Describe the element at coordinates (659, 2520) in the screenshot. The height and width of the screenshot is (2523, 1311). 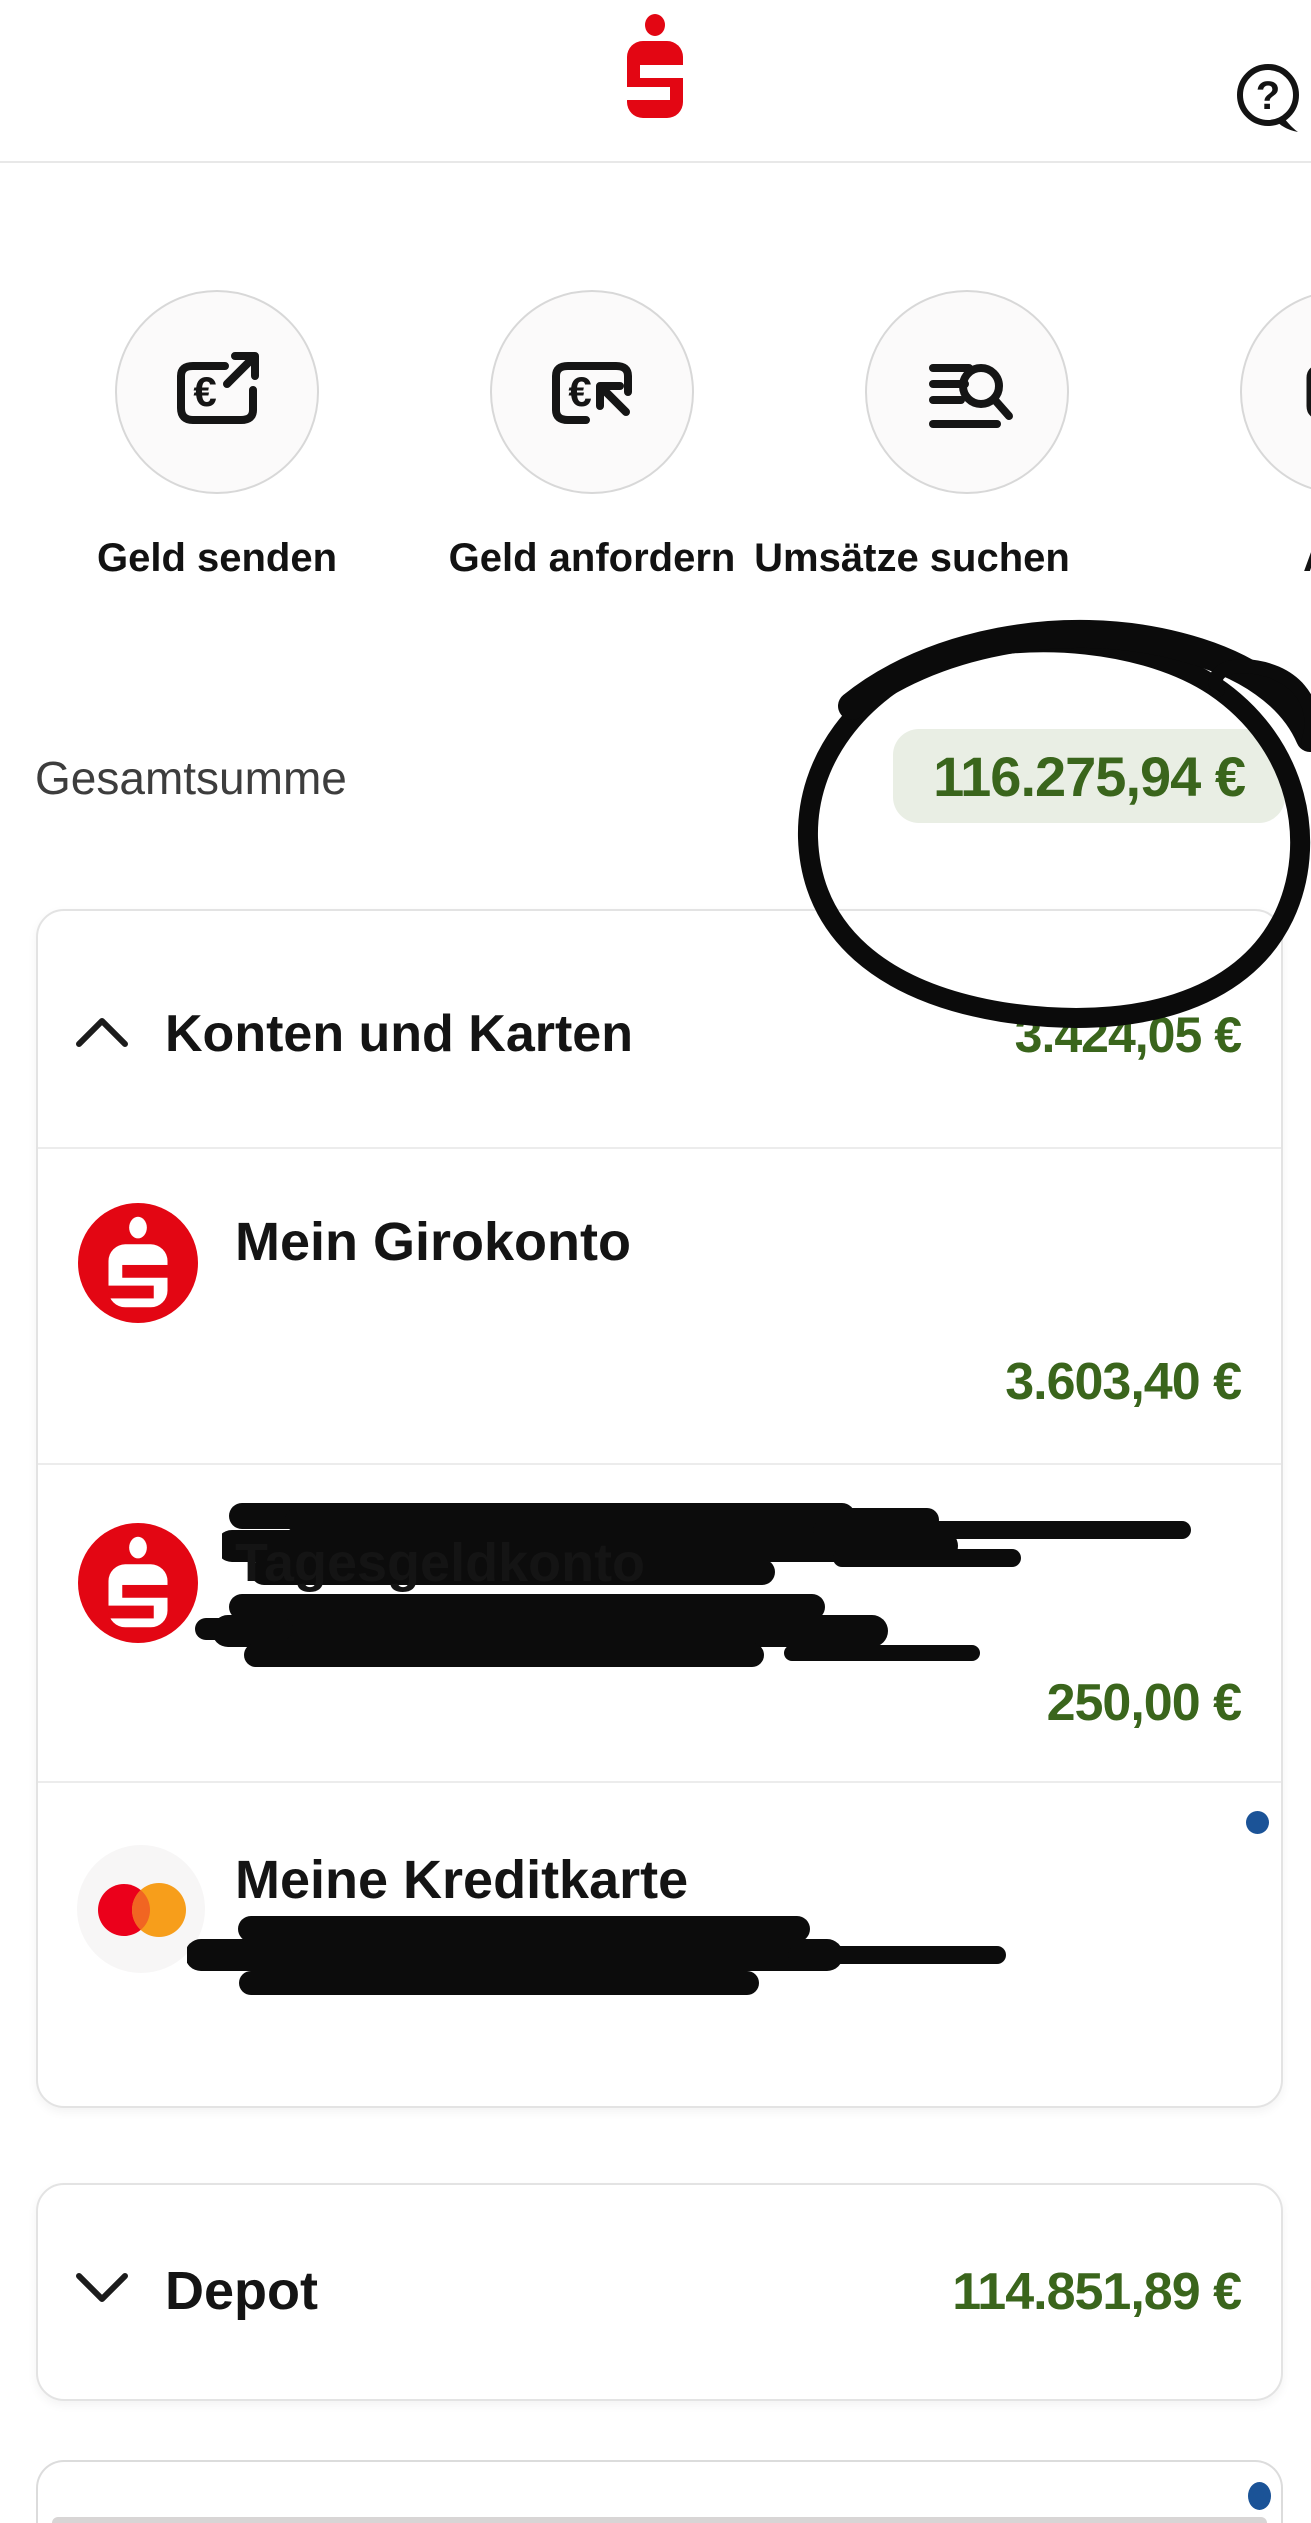
I see `card-content-edge` at that location.